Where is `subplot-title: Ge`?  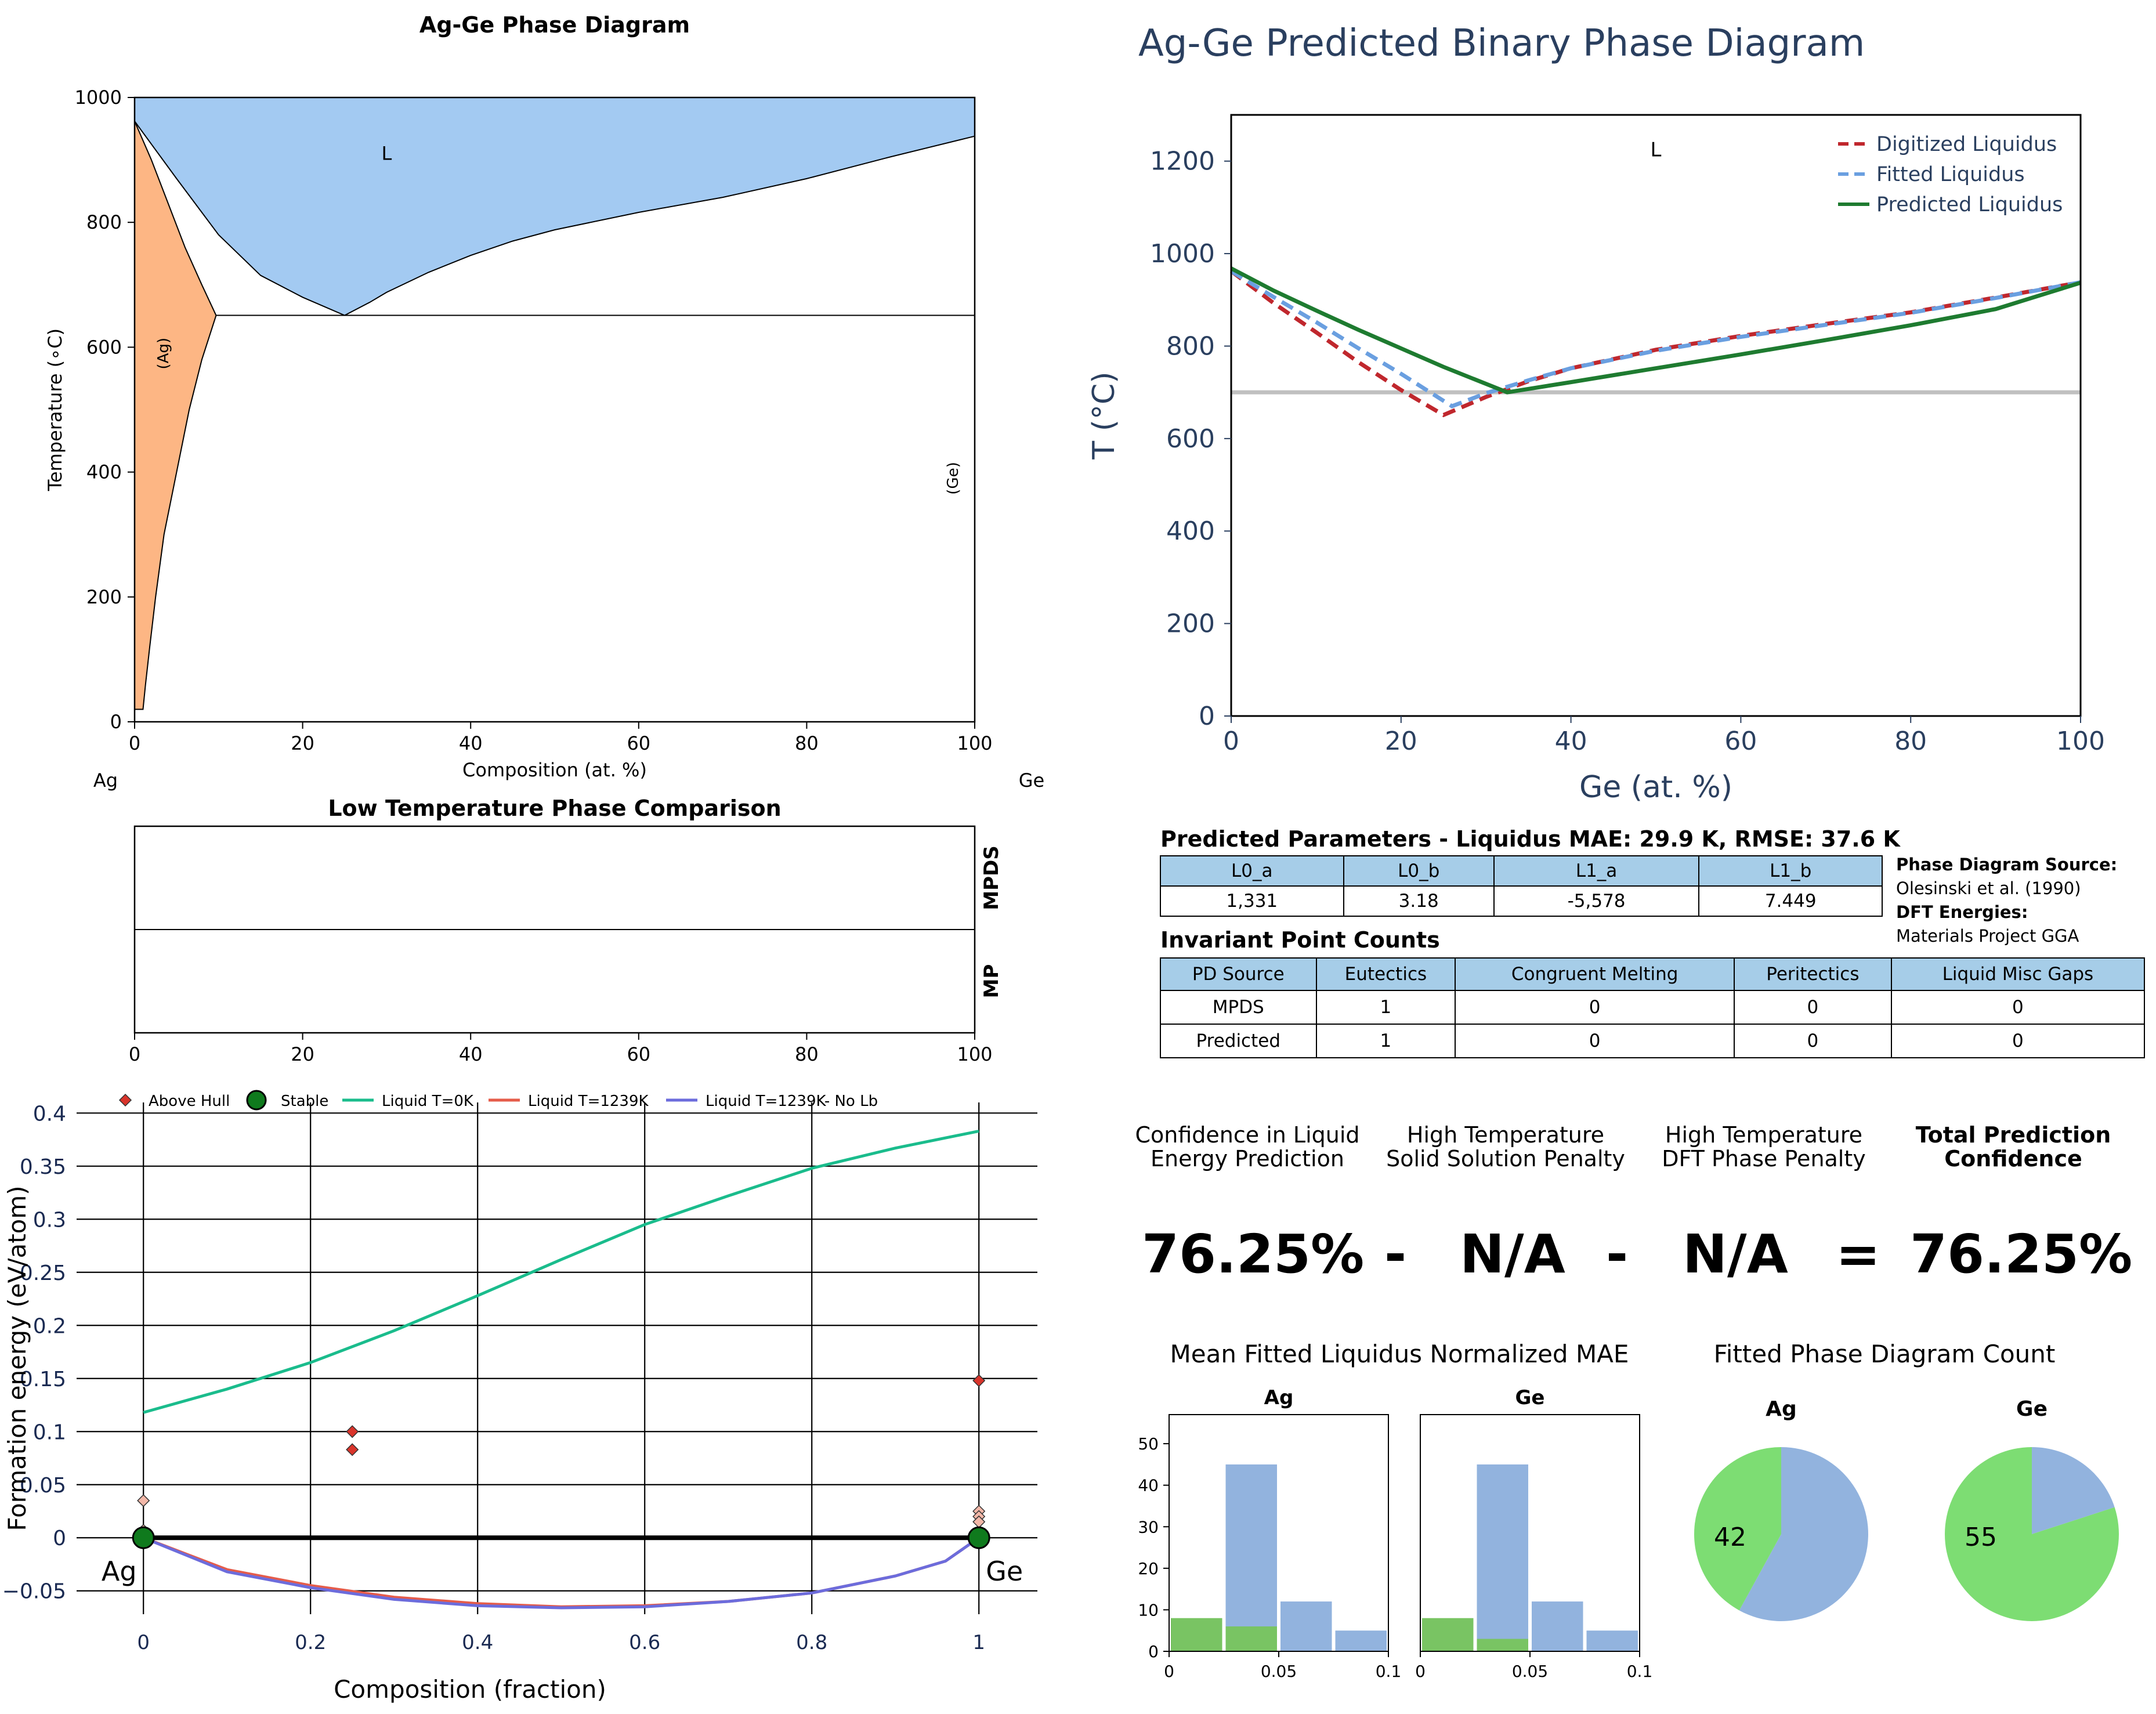
subplot-title: Ge is located at coordinates (1530, 1397).